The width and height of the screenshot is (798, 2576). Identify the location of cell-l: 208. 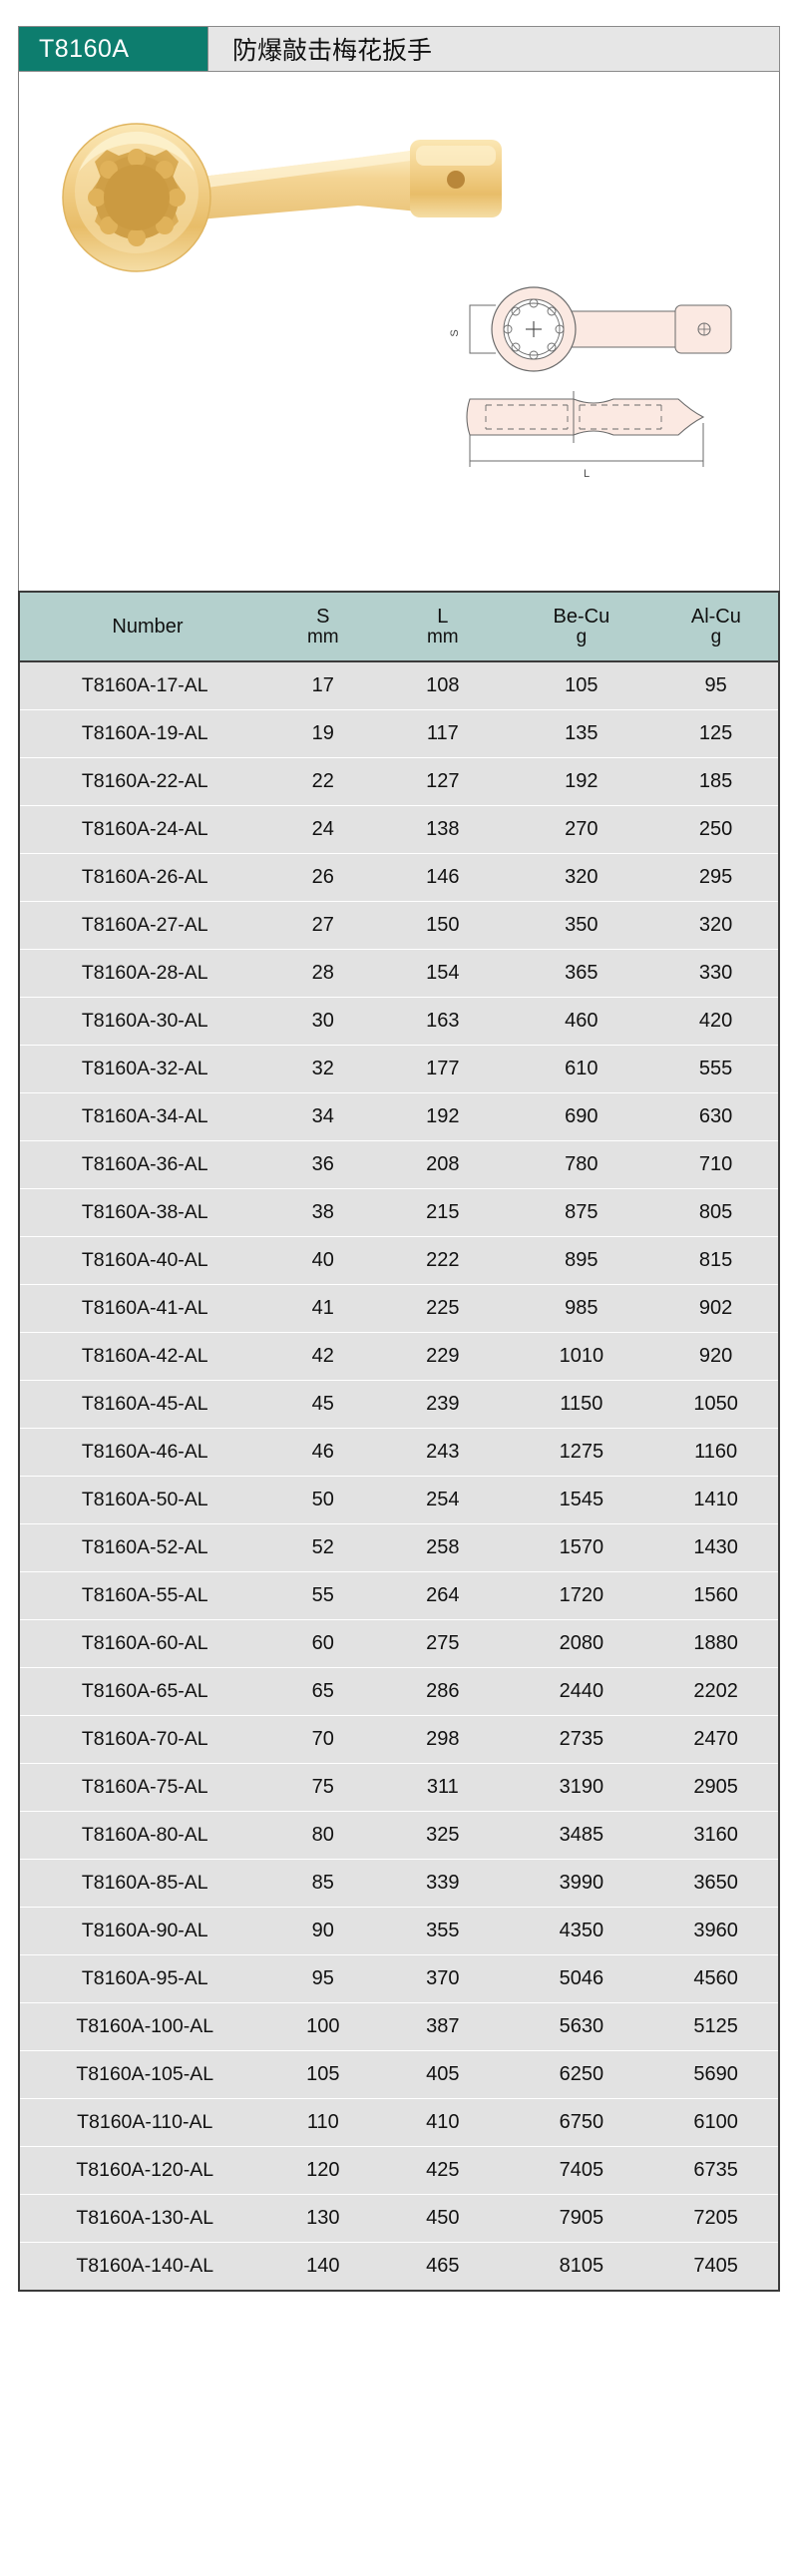
(443, 1164).